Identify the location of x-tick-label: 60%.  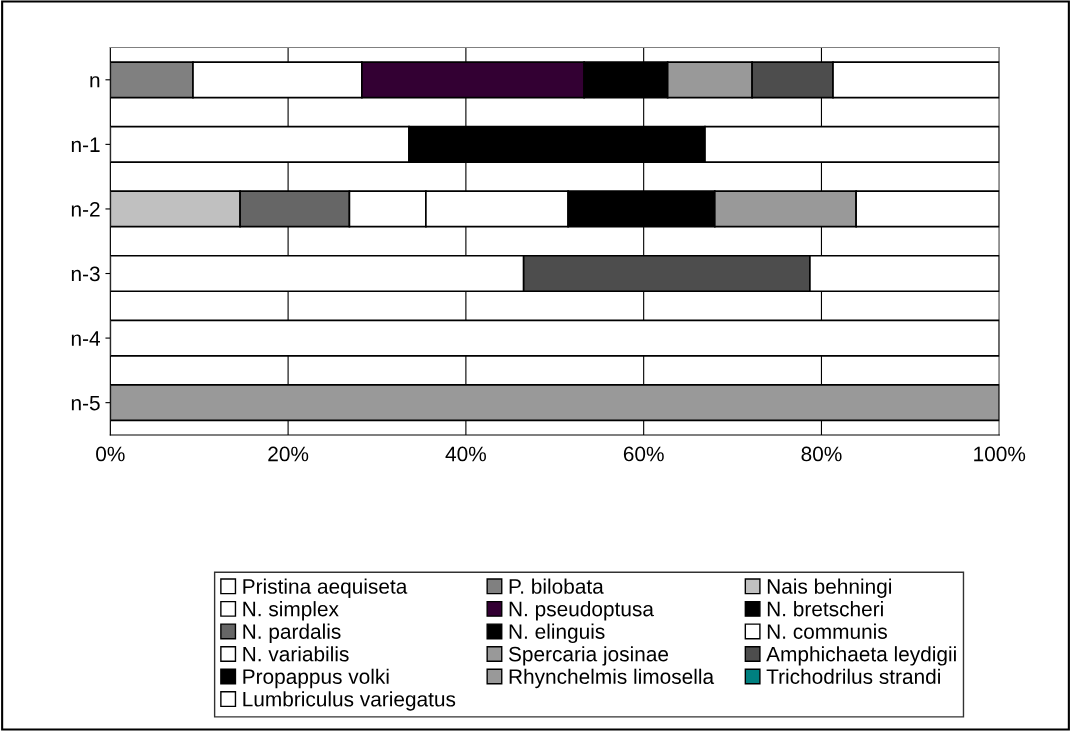
(643, 454).